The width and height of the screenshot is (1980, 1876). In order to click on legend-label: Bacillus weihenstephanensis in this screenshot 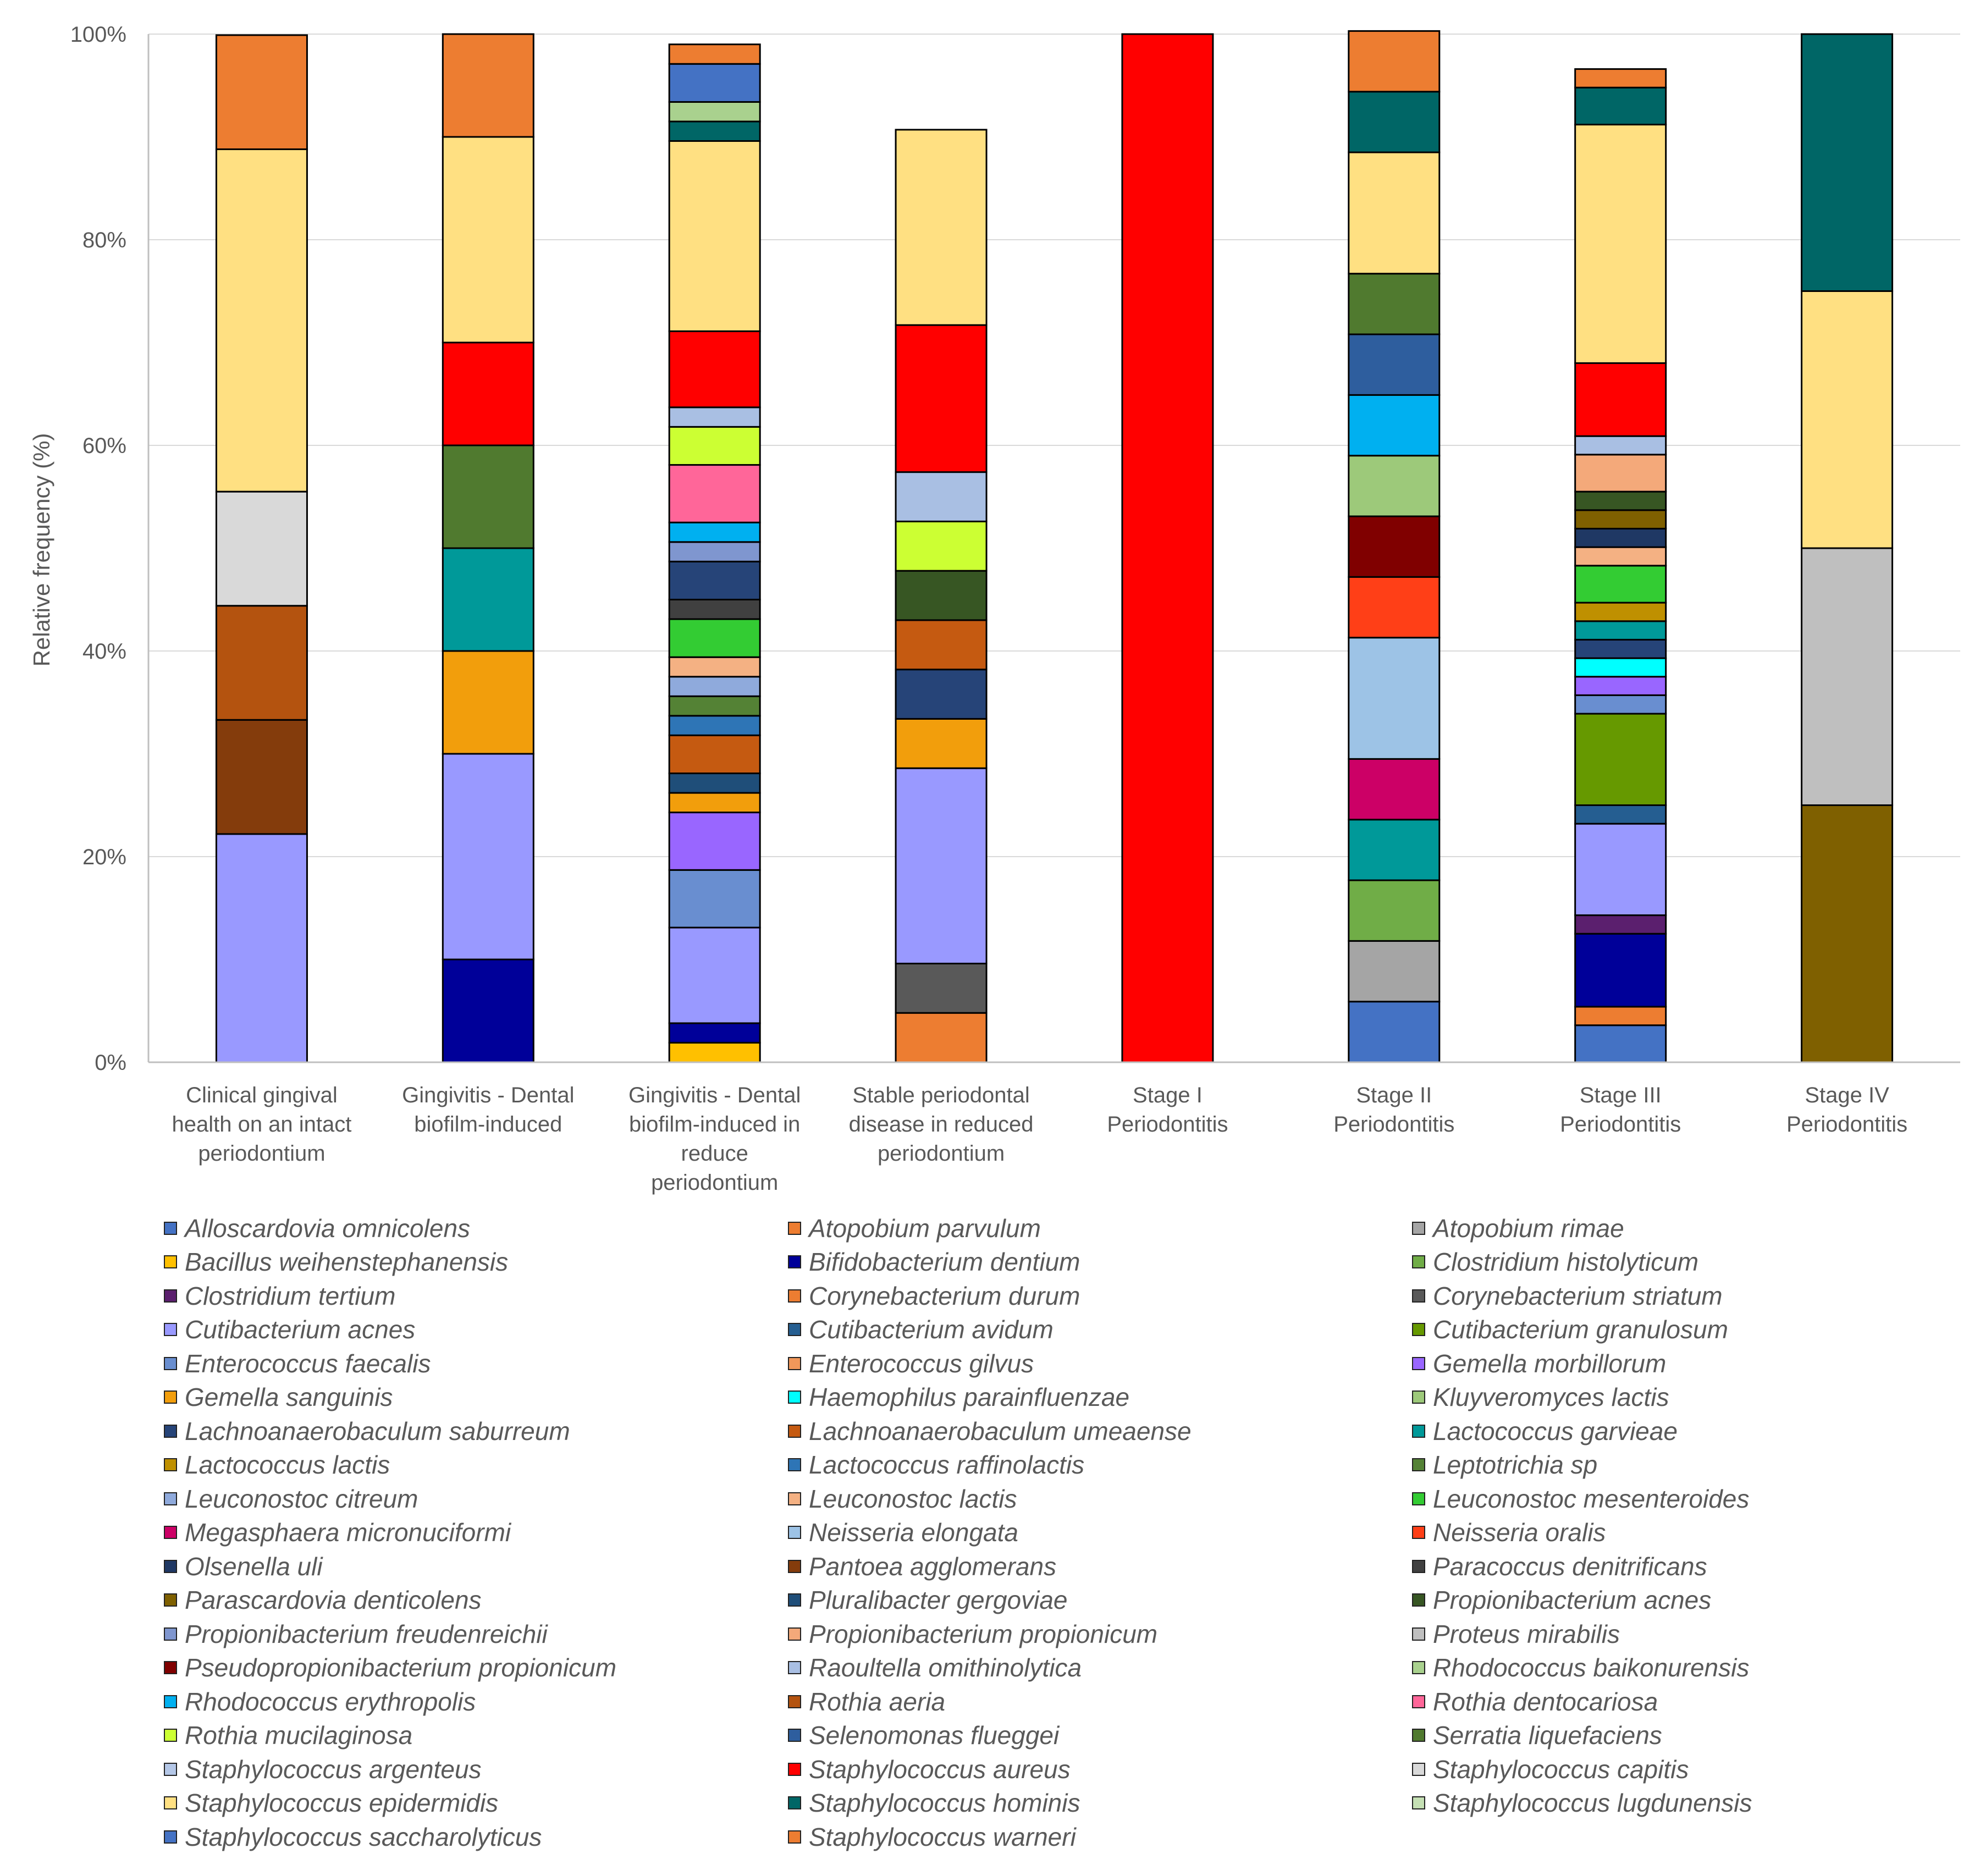, I will do `click(347, 1262)`.